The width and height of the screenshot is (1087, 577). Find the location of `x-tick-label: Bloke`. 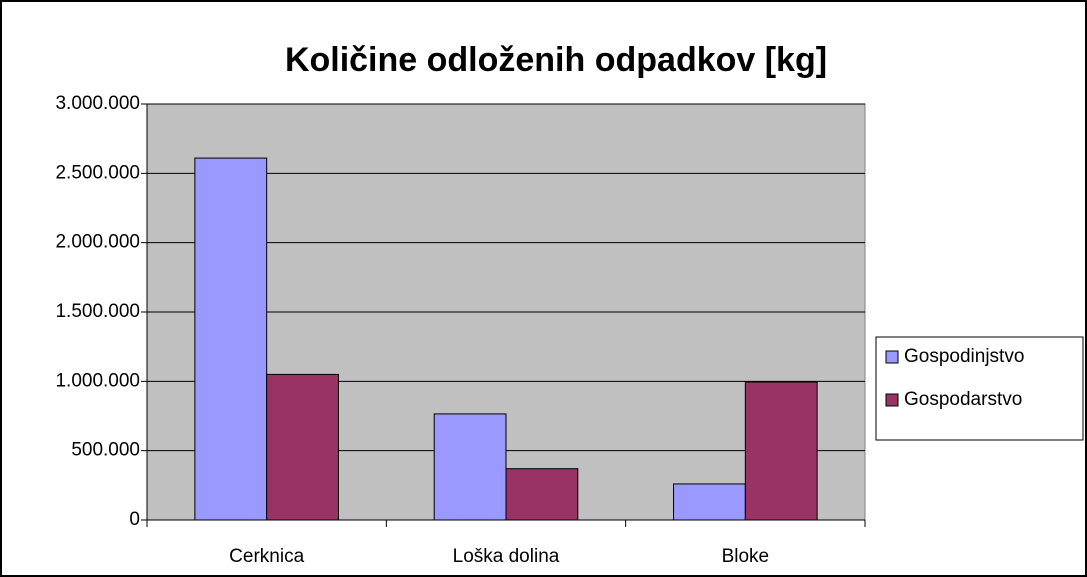

x-tick-label: Bloke is located at coordinates (746, 556).